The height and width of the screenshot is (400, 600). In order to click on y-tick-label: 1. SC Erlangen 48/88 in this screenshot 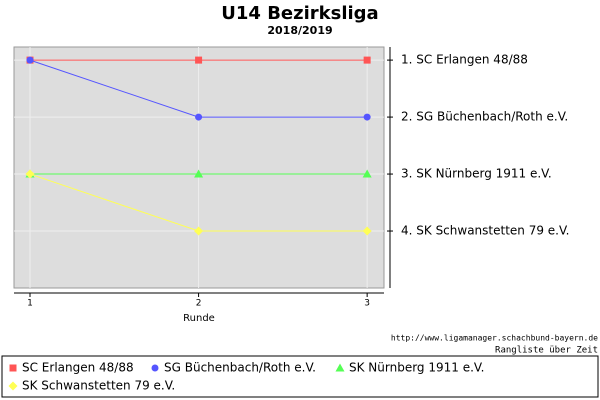, I will do `click(464, 60)`.